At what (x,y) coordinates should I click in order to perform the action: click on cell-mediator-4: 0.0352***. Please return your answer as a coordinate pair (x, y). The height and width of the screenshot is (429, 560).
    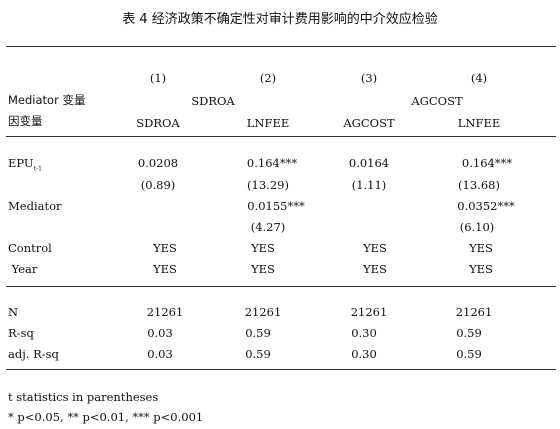
    Looking at the image, I should click on (486, 206).